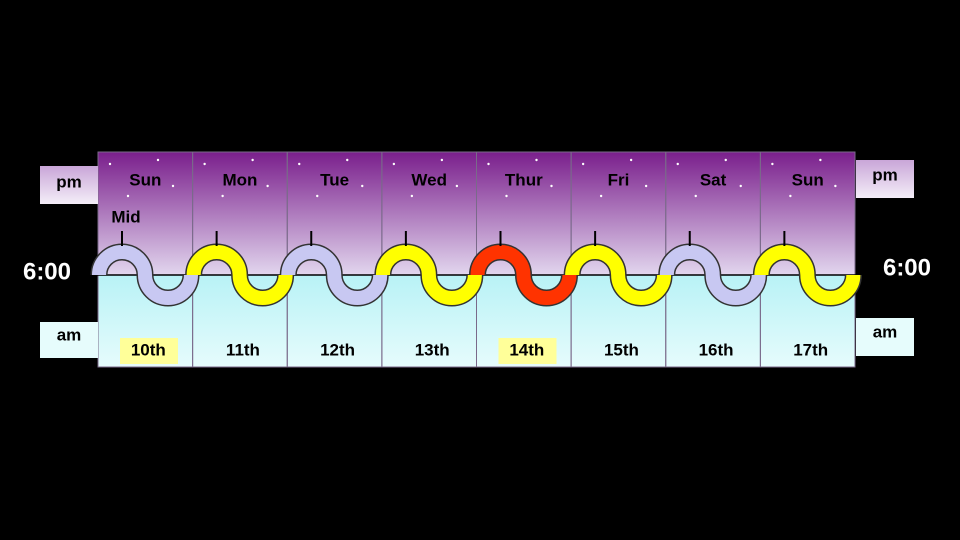  Describe the element at coordinates (334, 179) in the screenshot. I see `day-name: Tue` at that location.